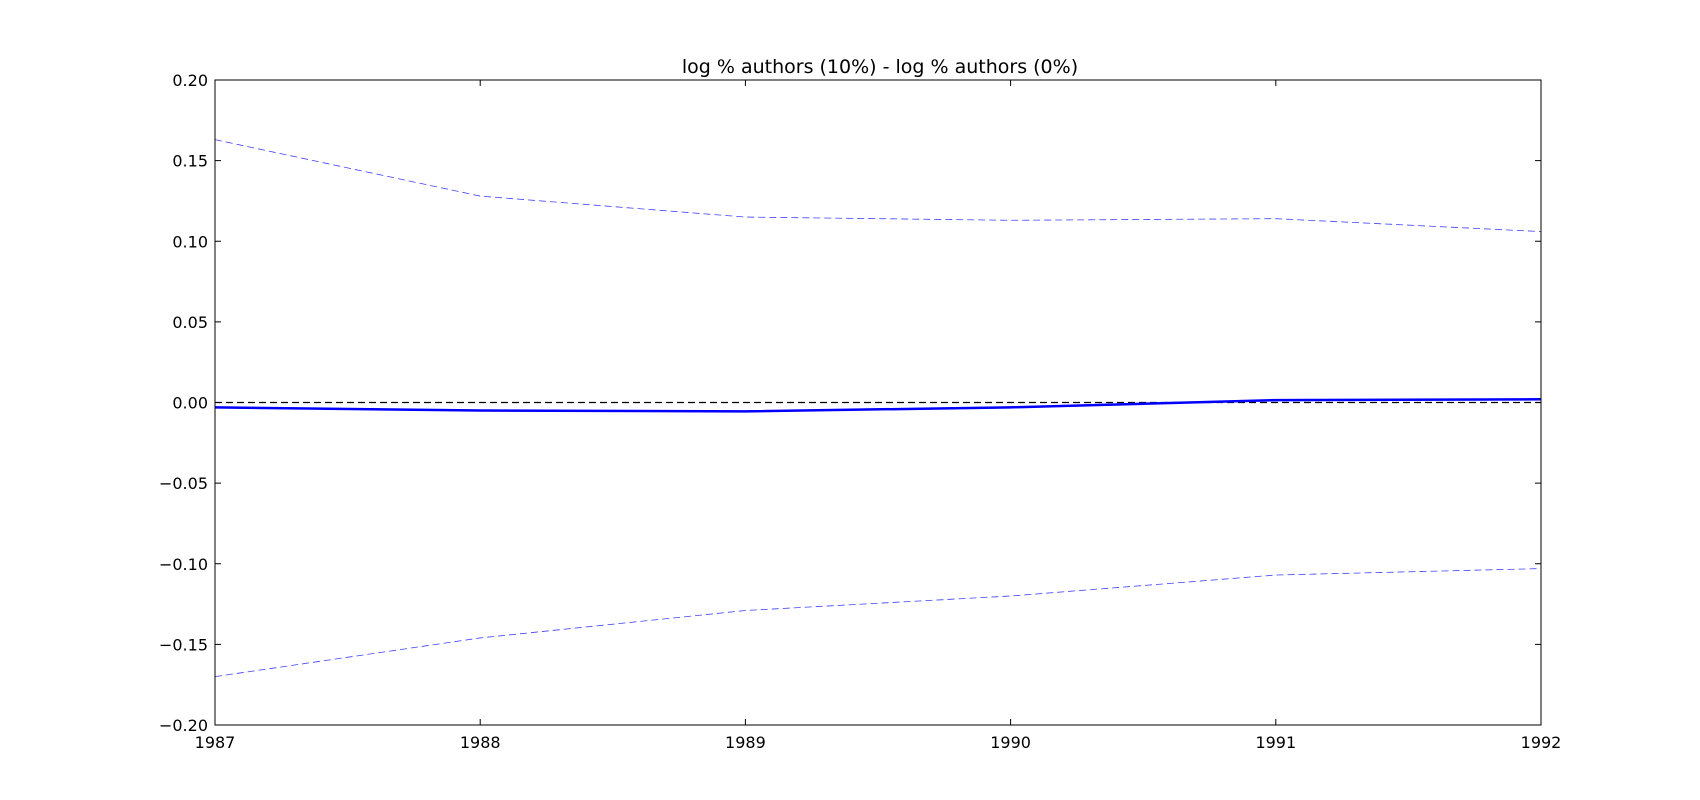  Describe the element at coordinates (190, 161) in the screenshot. I see `y-tick-label: 0.15` at that location.